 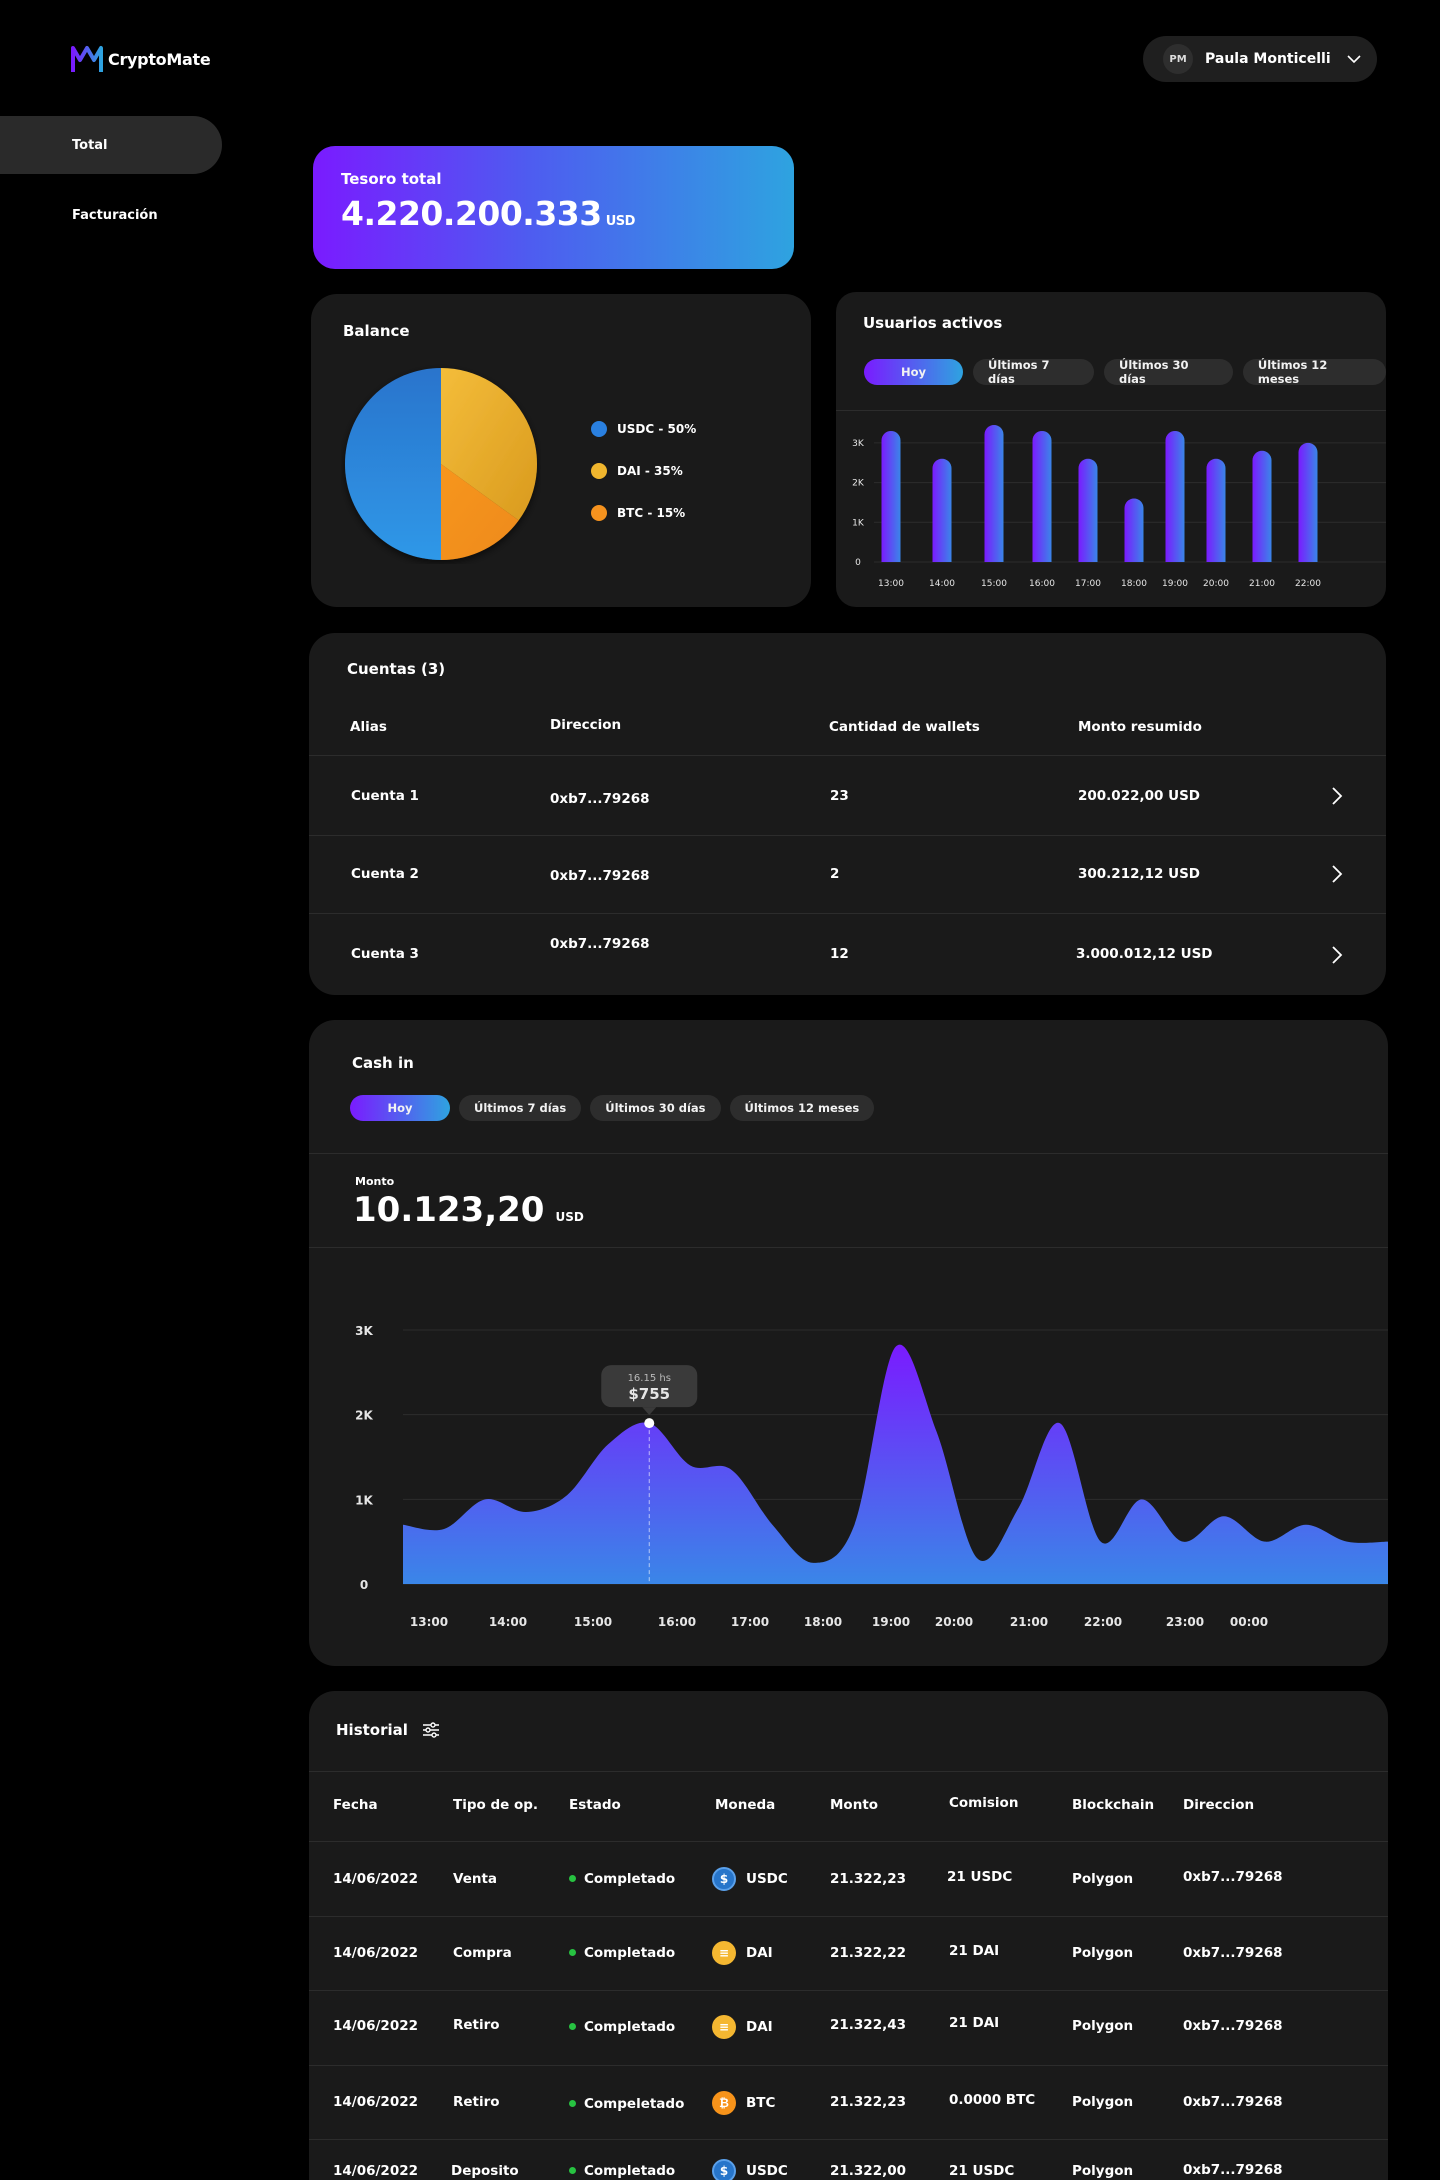 I want to click on user-menu: PM Paula Monticelli, so click(x=1260, y=59).